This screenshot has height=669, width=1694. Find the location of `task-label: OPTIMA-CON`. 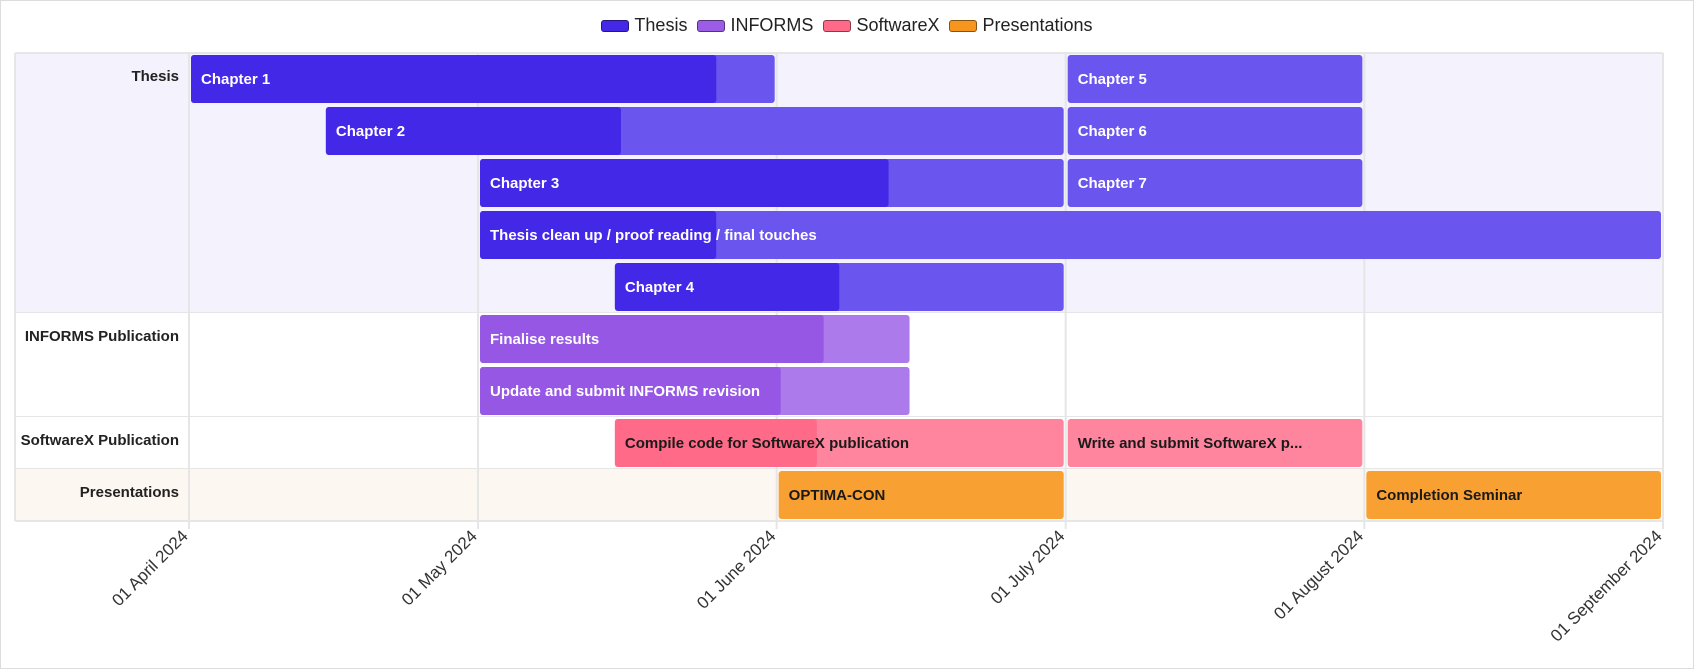

task-label: OPTIMA-CON is located at coordinates (837, 495).